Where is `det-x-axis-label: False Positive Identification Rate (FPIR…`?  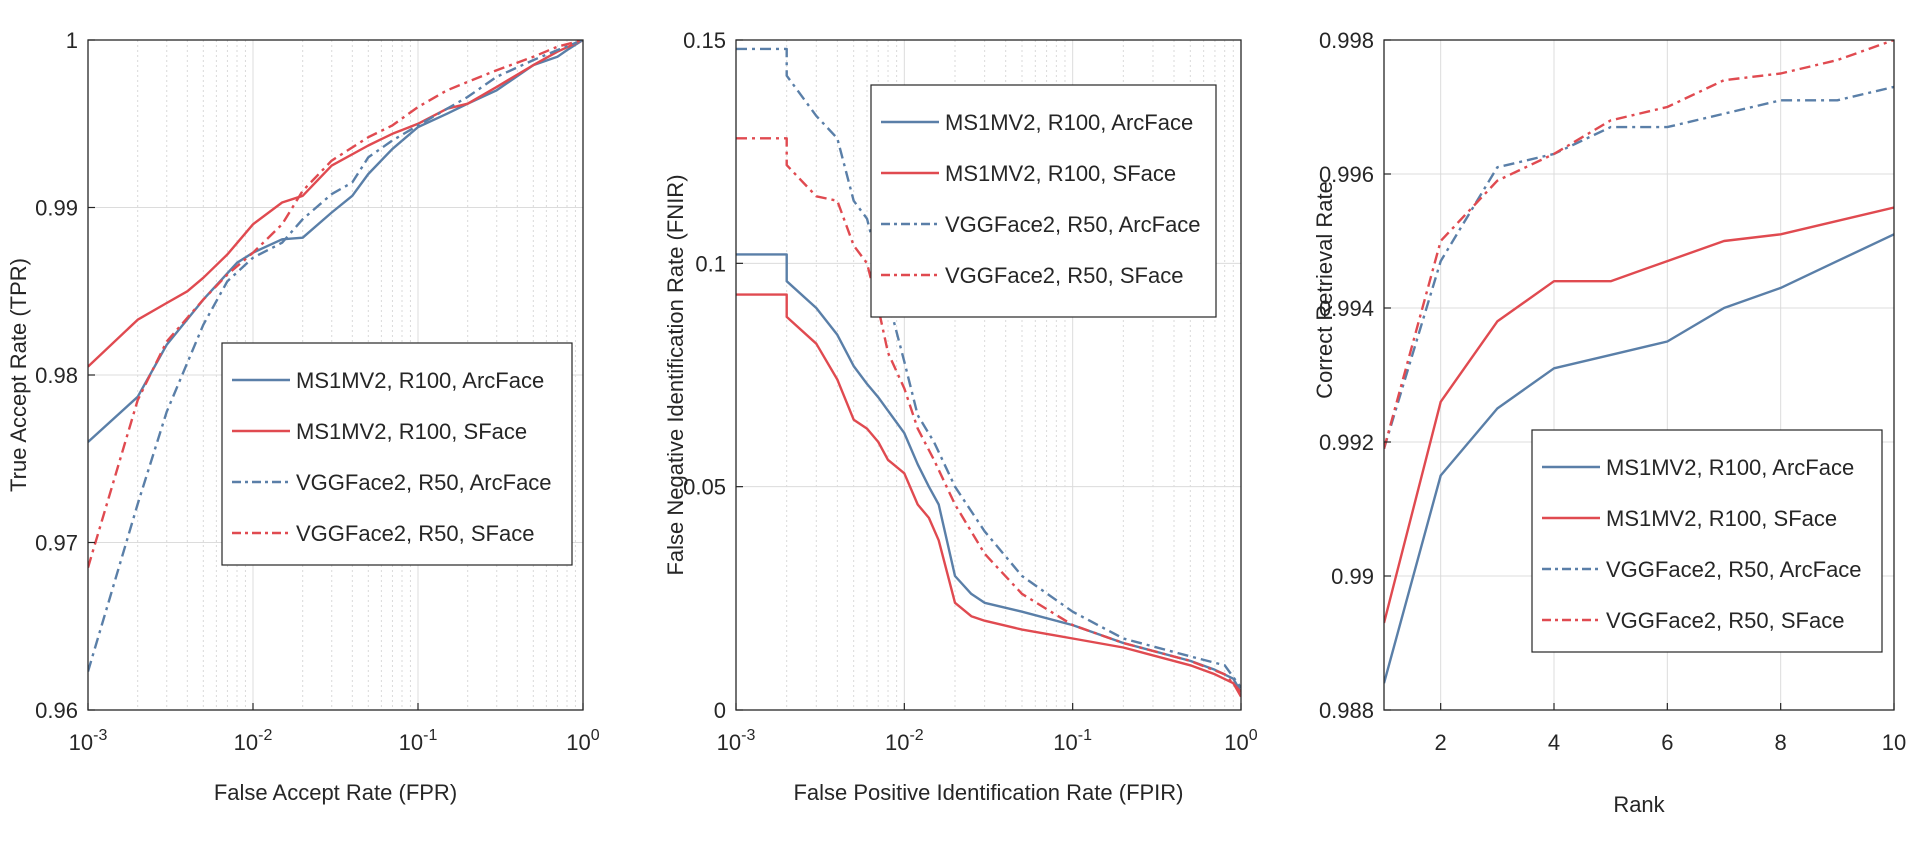
det-x-axis-label: False Positive Identification Rate (FPIR… is located at coordinates (988, 792).